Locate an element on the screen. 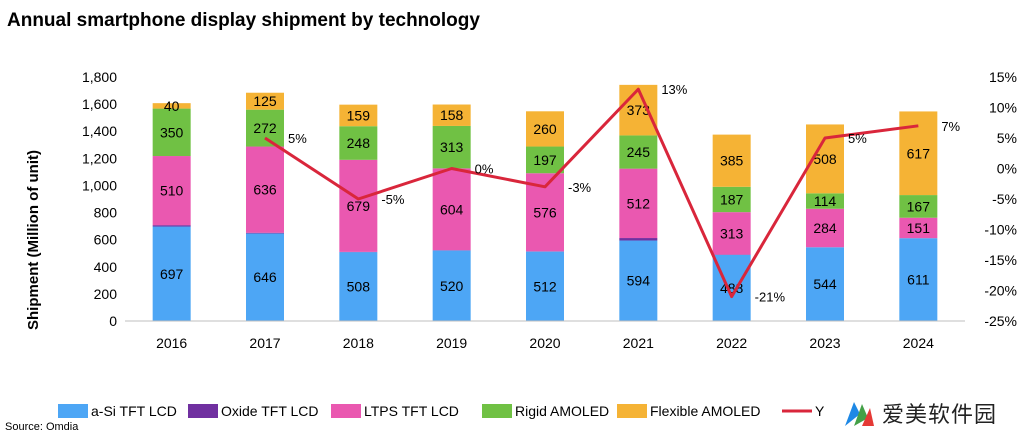 This screenshot has width=1024, height=439. y-tick-label: 400 is located at coordinates (106, 267).